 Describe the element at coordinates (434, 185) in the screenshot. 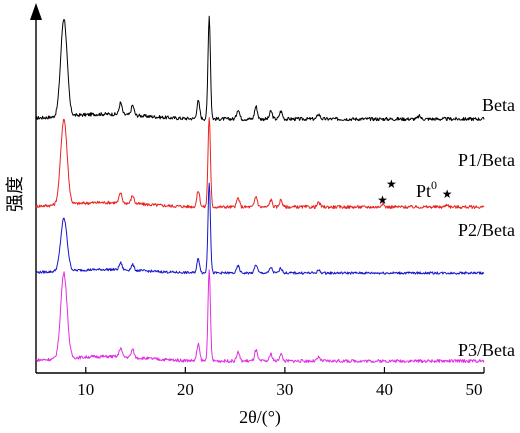

I see `pt-annotation-superscript: 0` at that location.